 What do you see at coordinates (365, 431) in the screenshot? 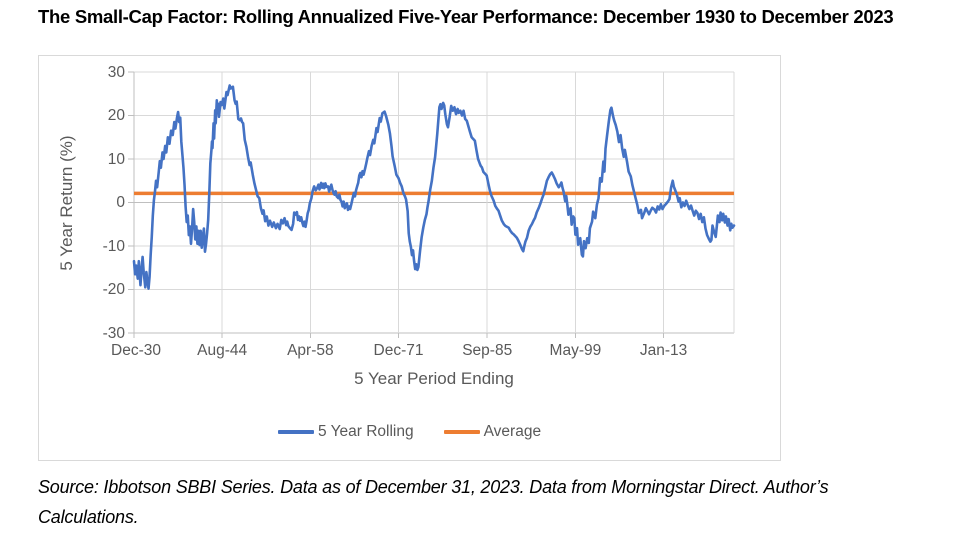
I see `rolling-series-label: 5 Year Rolling` at bounding box center [365, 431].